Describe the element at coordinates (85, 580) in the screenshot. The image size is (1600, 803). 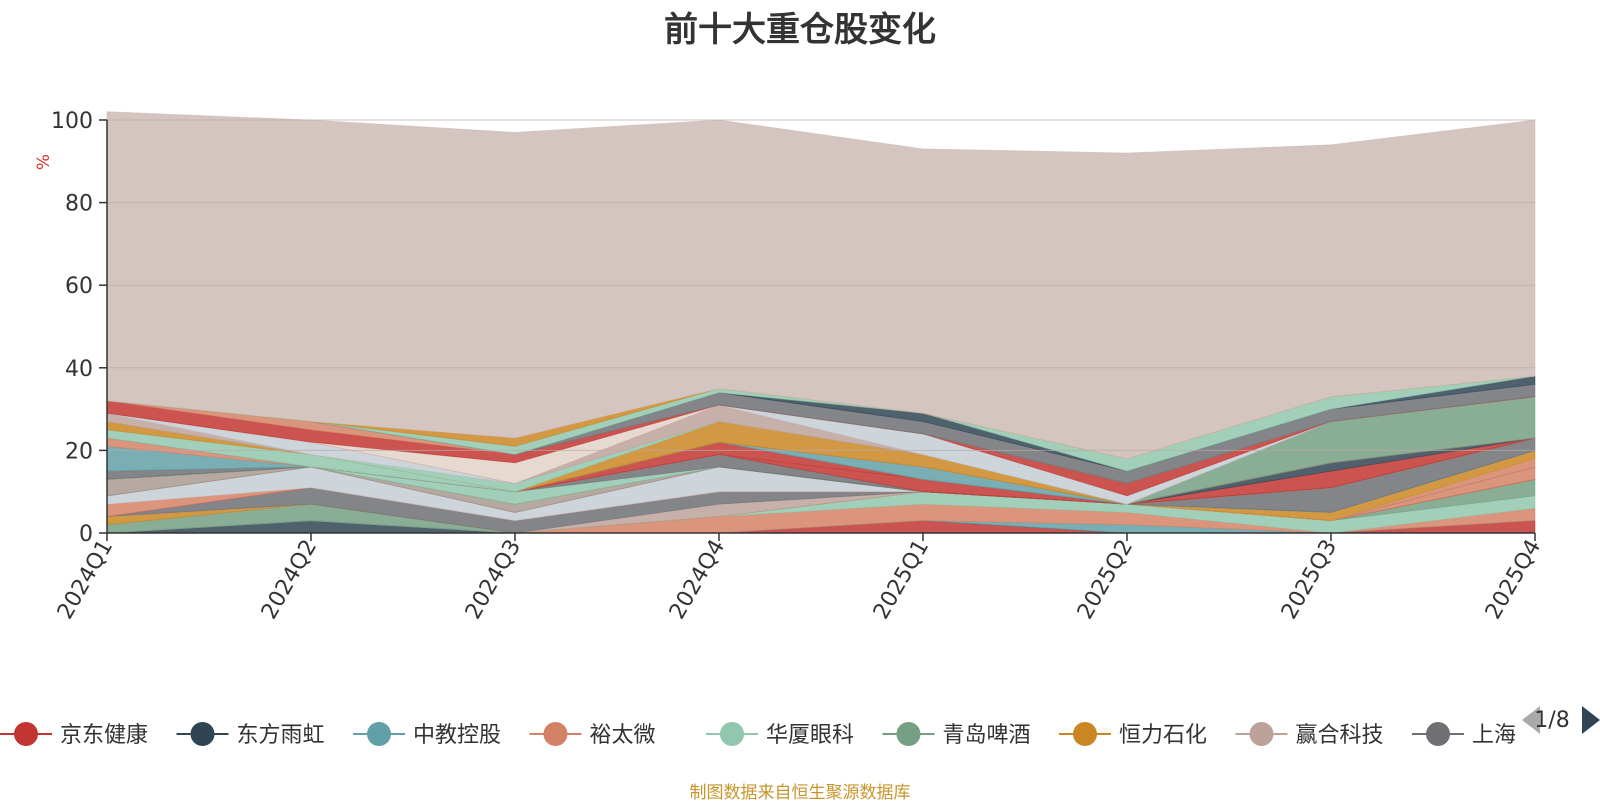
I see `x-tick-label: 2024Q1` at that location.